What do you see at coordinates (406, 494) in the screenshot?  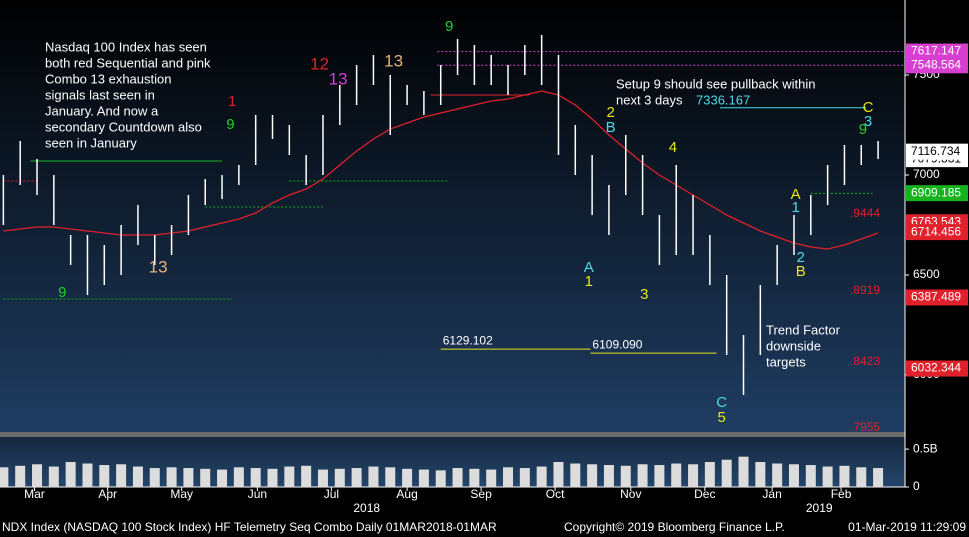 I see `x-tick-label: Aug` at bounding box center [406, 494].